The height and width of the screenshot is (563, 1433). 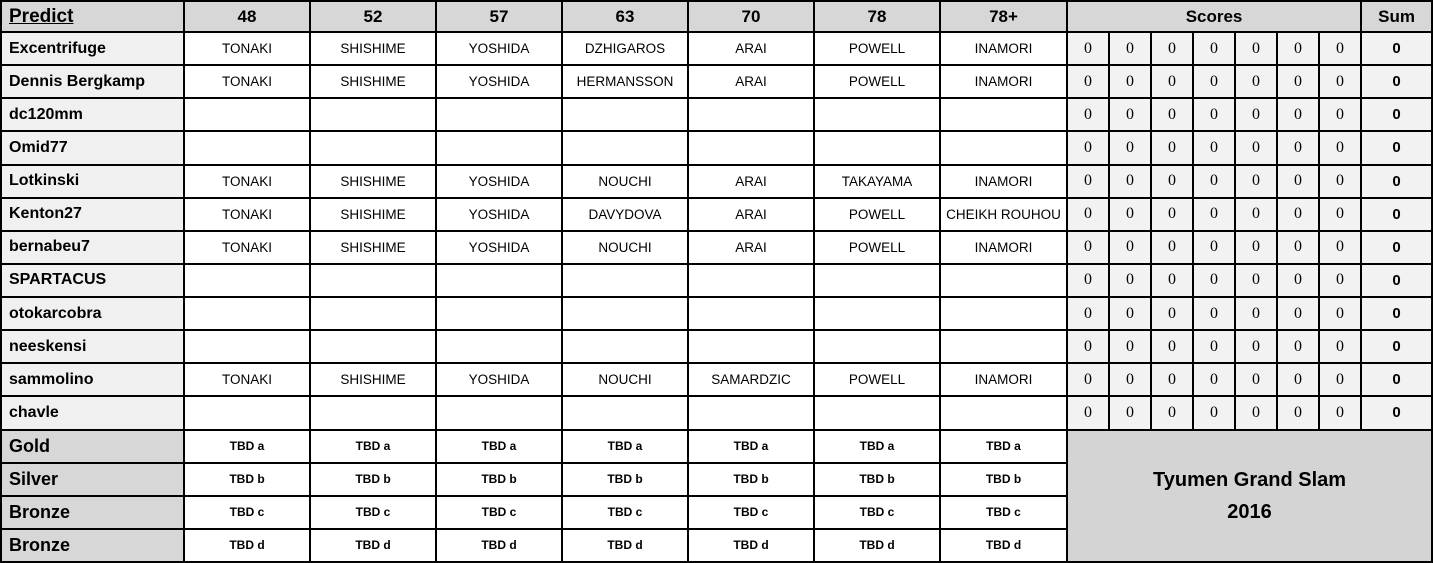 I want to click on player-name: otokarcobra, so click(x=92, y=313).